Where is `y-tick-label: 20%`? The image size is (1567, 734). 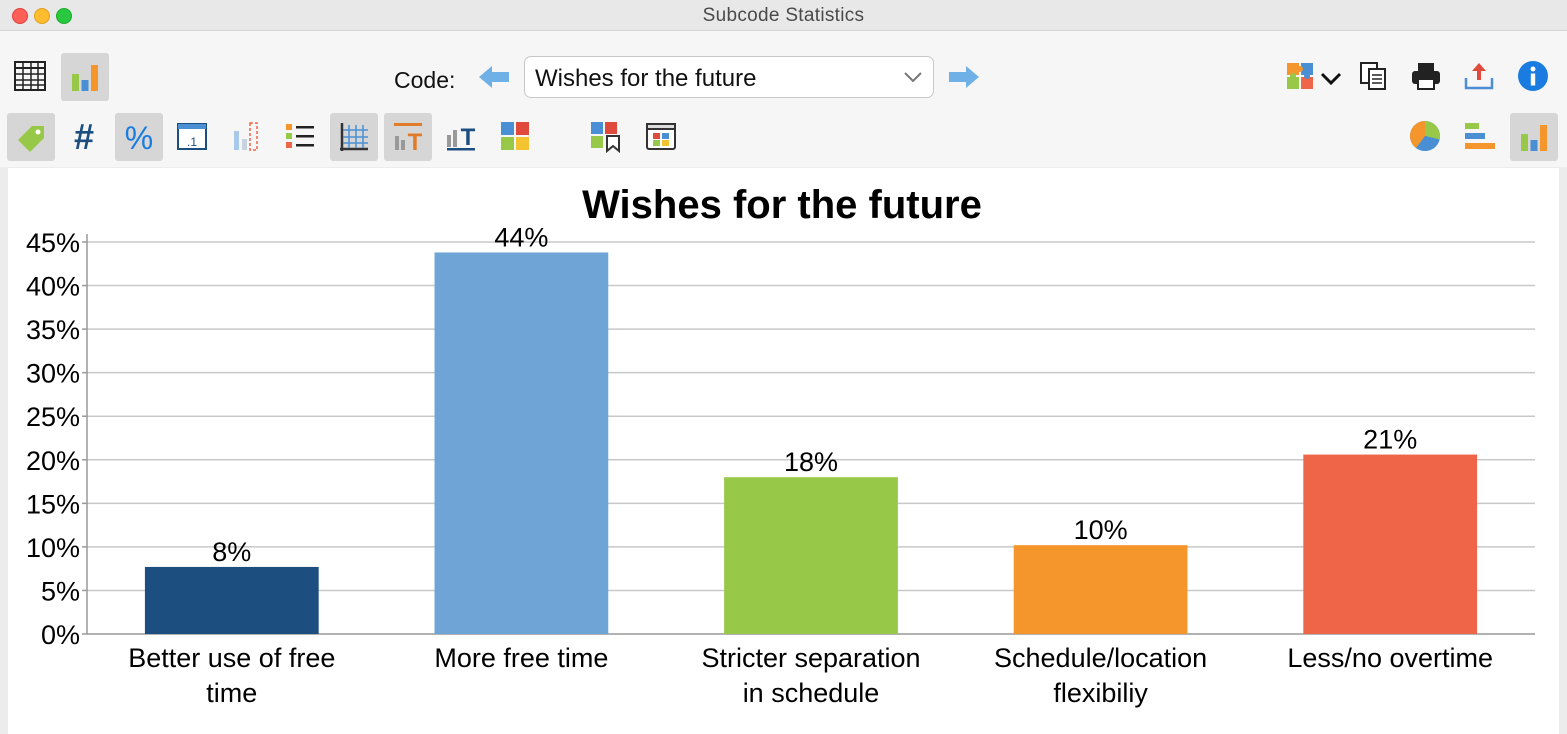 y-tick-label: 20% is located at coordinates (53, 461).